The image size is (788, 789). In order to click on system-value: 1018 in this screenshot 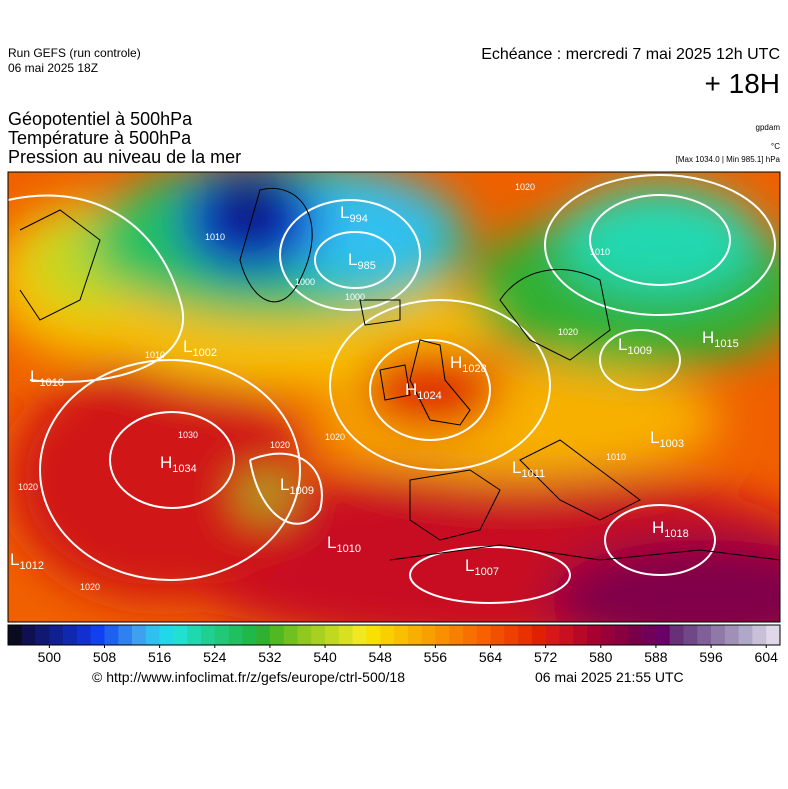, I will do `click(676, 534)`.